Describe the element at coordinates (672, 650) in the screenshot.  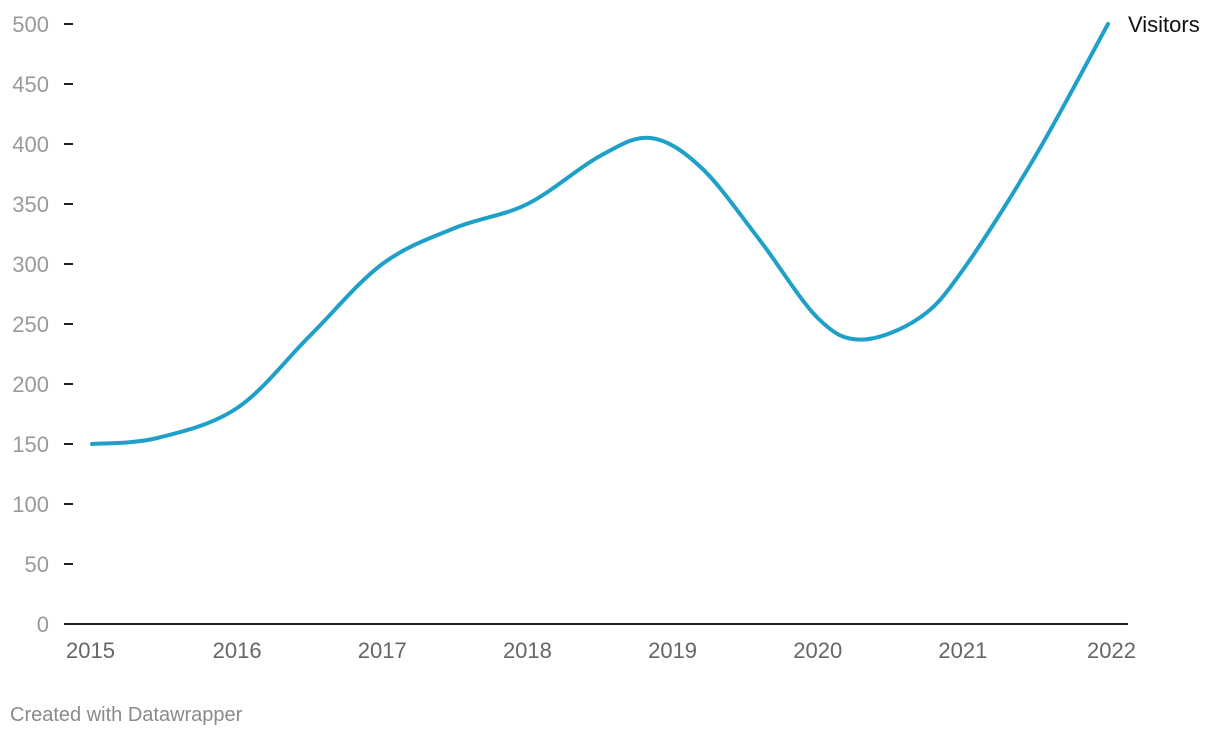
I see `x-tick-label: 2019` at that location.